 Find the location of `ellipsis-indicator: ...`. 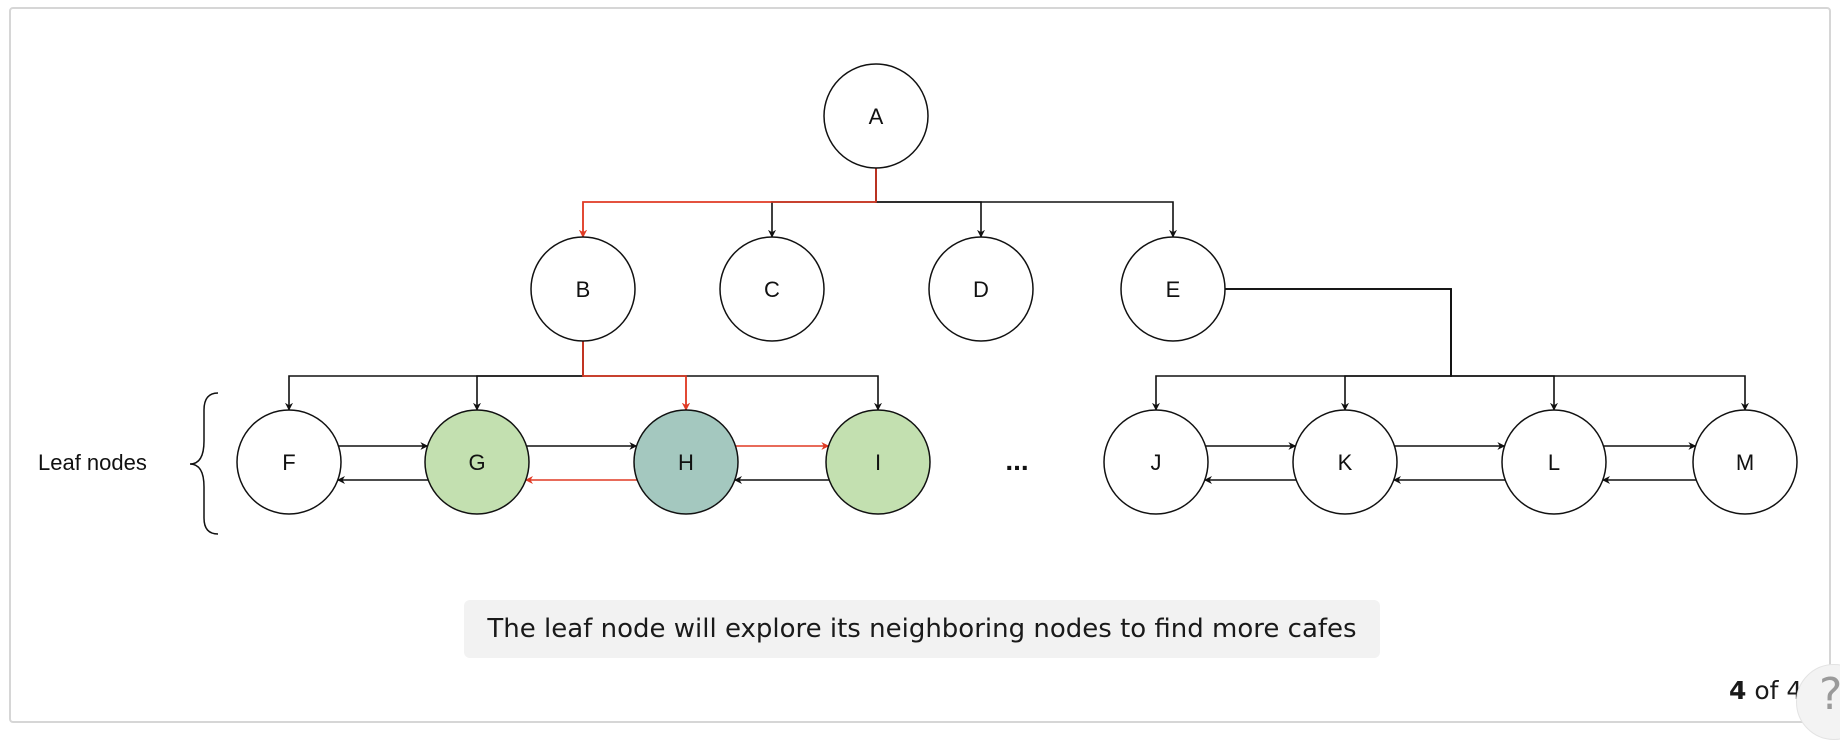

ellipsis-indicator: ... is located at coordinates (1016, 460).